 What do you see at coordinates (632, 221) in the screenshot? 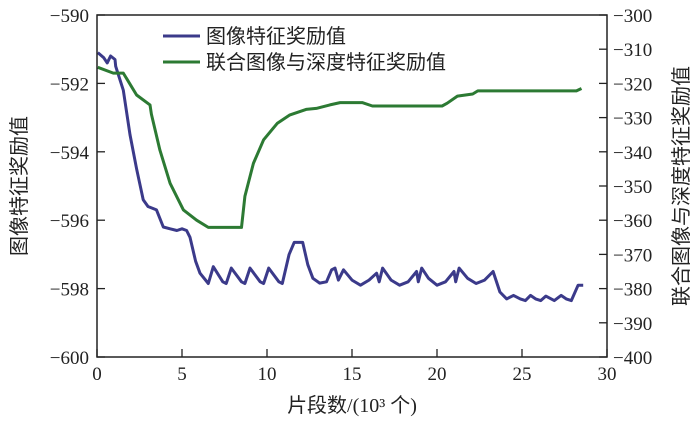
I see `y-right-tick-label: −360` at bounding box center [632, 221].